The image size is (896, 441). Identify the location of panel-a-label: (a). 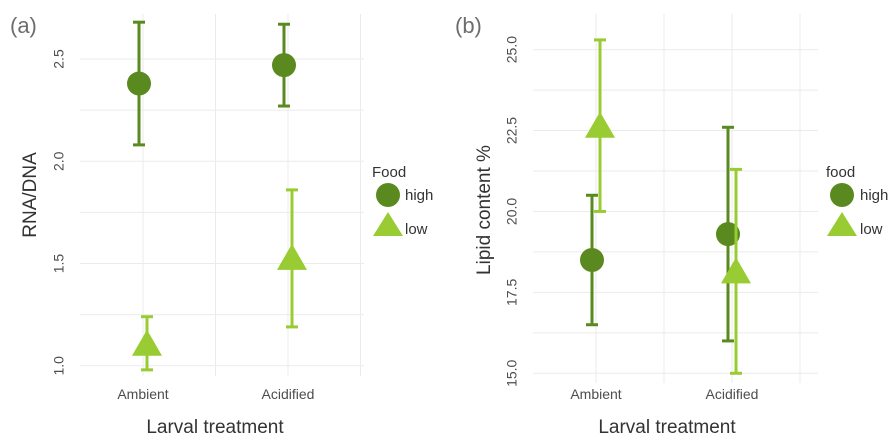
(23, 25).